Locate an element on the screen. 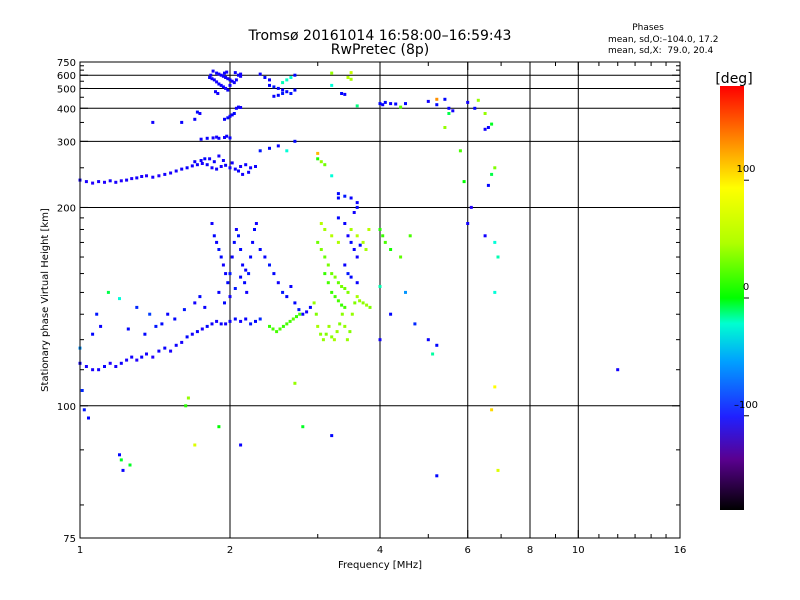 The height and width of the screenshot is (600, 800). y-tick-label: 300 is located at coordinates (66, 142).